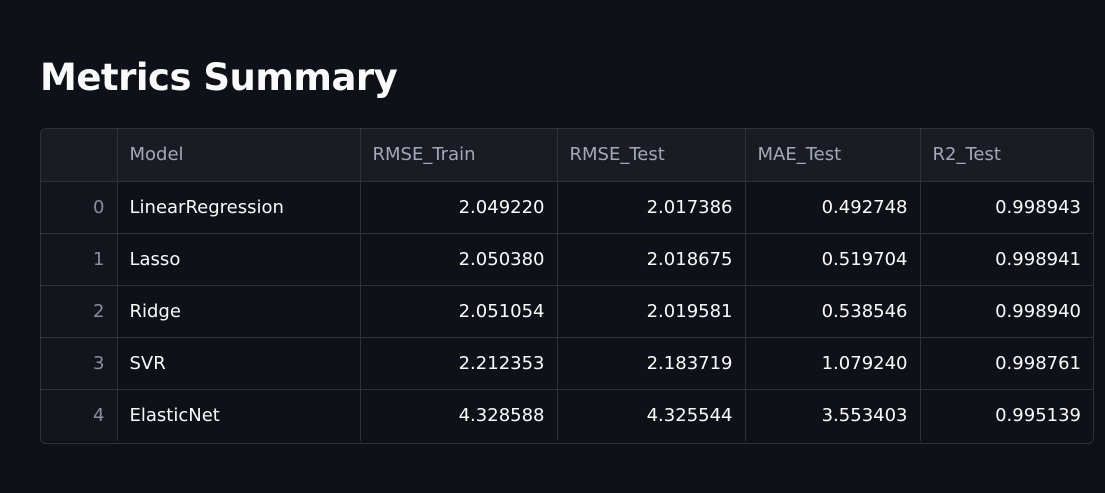  I want to click on mae-test-cell: 0.519704, so click(833, 259).